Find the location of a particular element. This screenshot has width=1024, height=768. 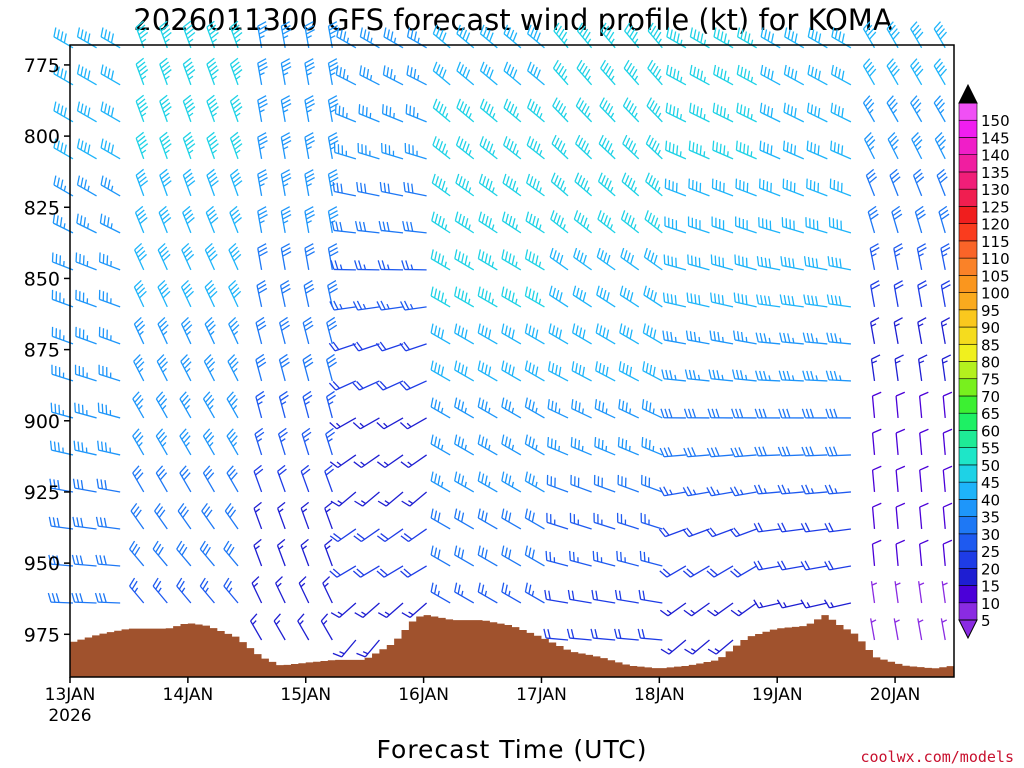

colorbar-label: 5 is located at coordinates (986, 621).